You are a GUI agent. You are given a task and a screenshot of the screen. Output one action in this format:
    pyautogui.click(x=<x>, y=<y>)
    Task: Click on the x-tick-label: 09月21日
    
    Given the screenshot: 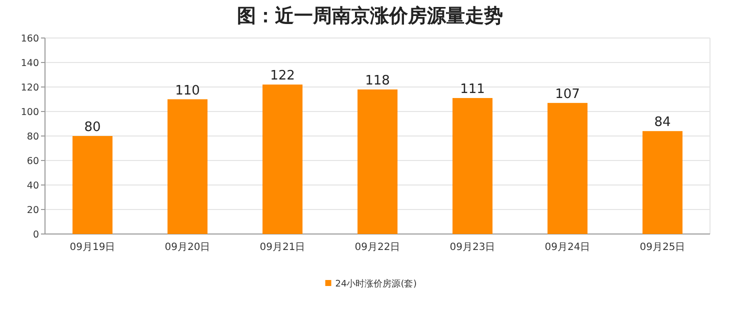 What is the action you would take?
    pyautogui.click(x=283, y=247)
    